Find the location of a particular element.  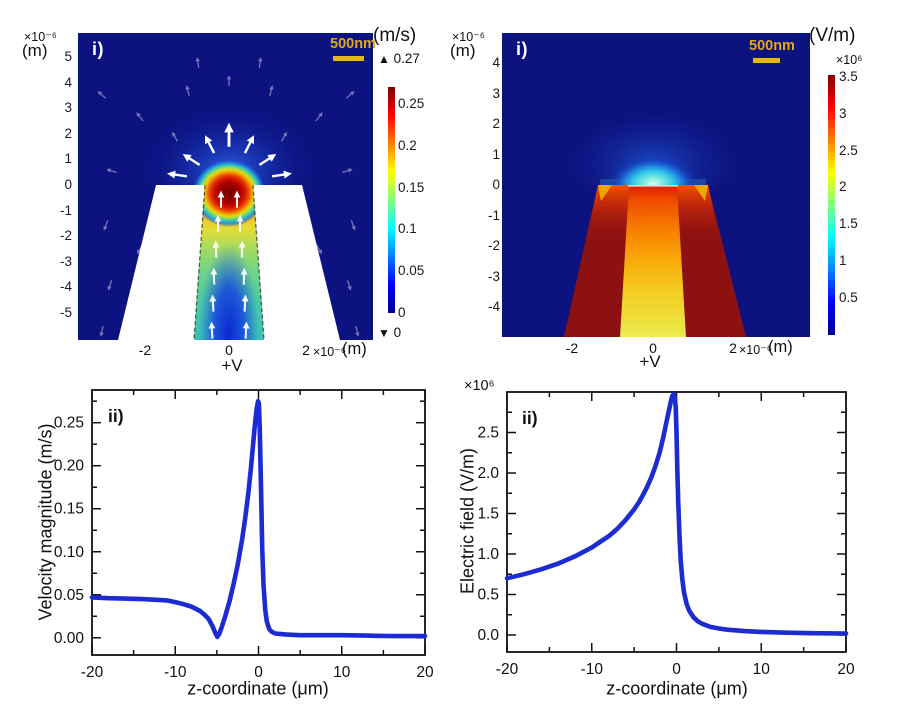

tick-label: 0.05 is located at coordinates (411, 271).